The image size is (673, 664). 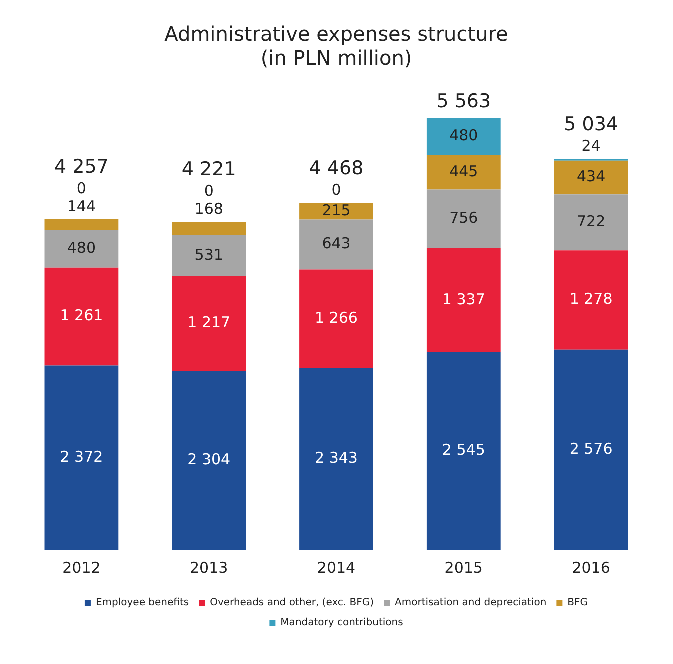 What do you see at coordinates (471, 603) in the screenshot?
I see `legend-label: Amortisation and depreciation` at bounding box center [471, 603].